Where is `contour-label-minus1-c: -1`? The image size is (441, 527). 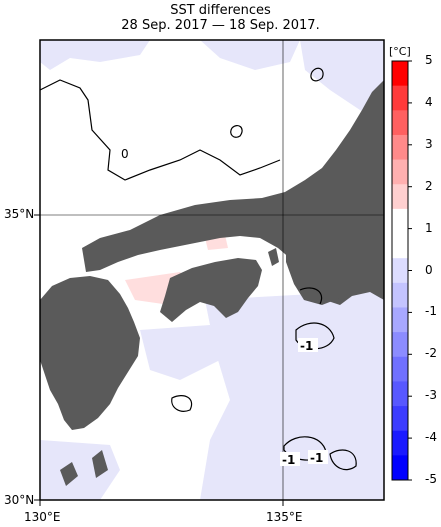 contour-label-minus1-c: -1 is located at coordinates (316, 458).